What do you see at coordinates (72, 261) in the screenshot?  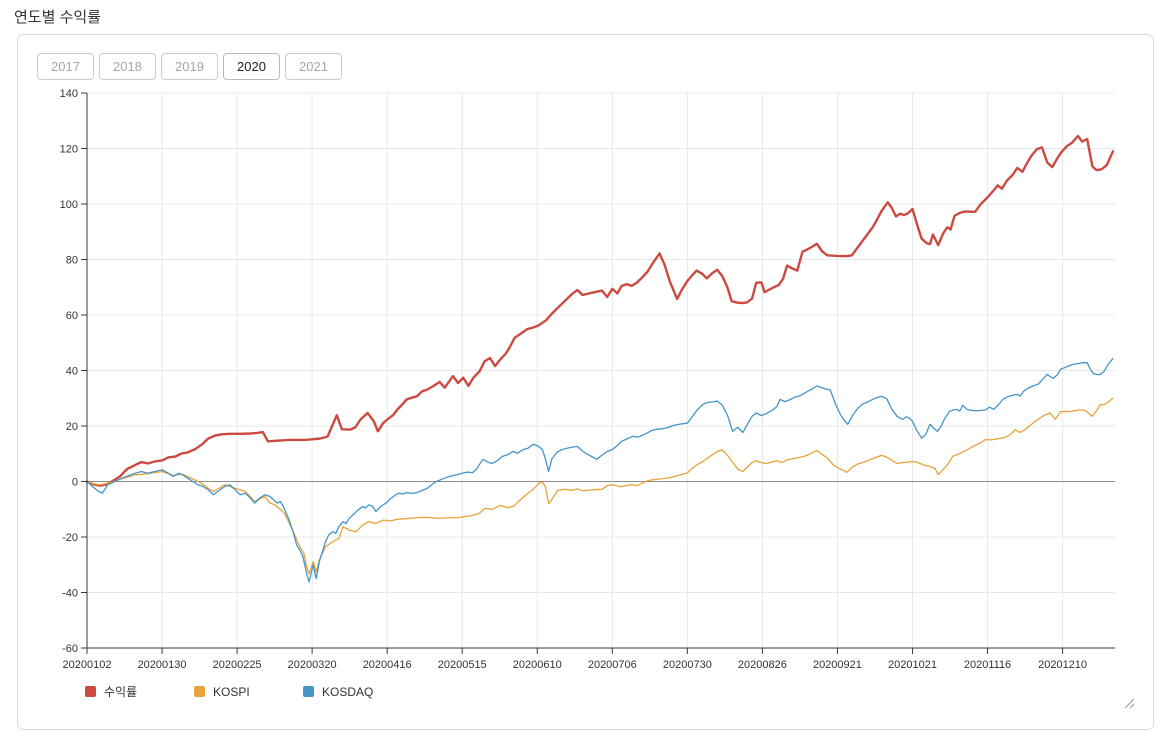 I see `y-tick-label: 80` at bounding box center [72, 261].